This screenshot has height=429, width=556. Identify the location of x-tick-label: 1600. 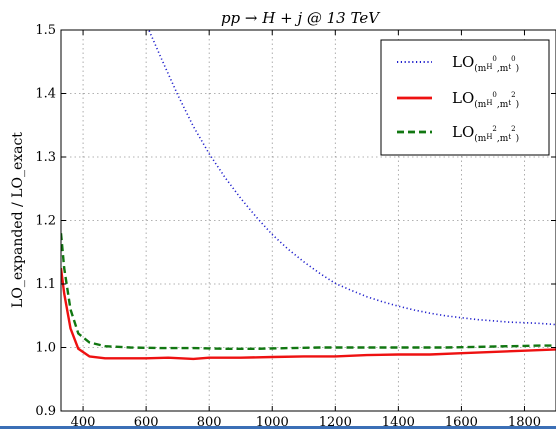
(461, 420).